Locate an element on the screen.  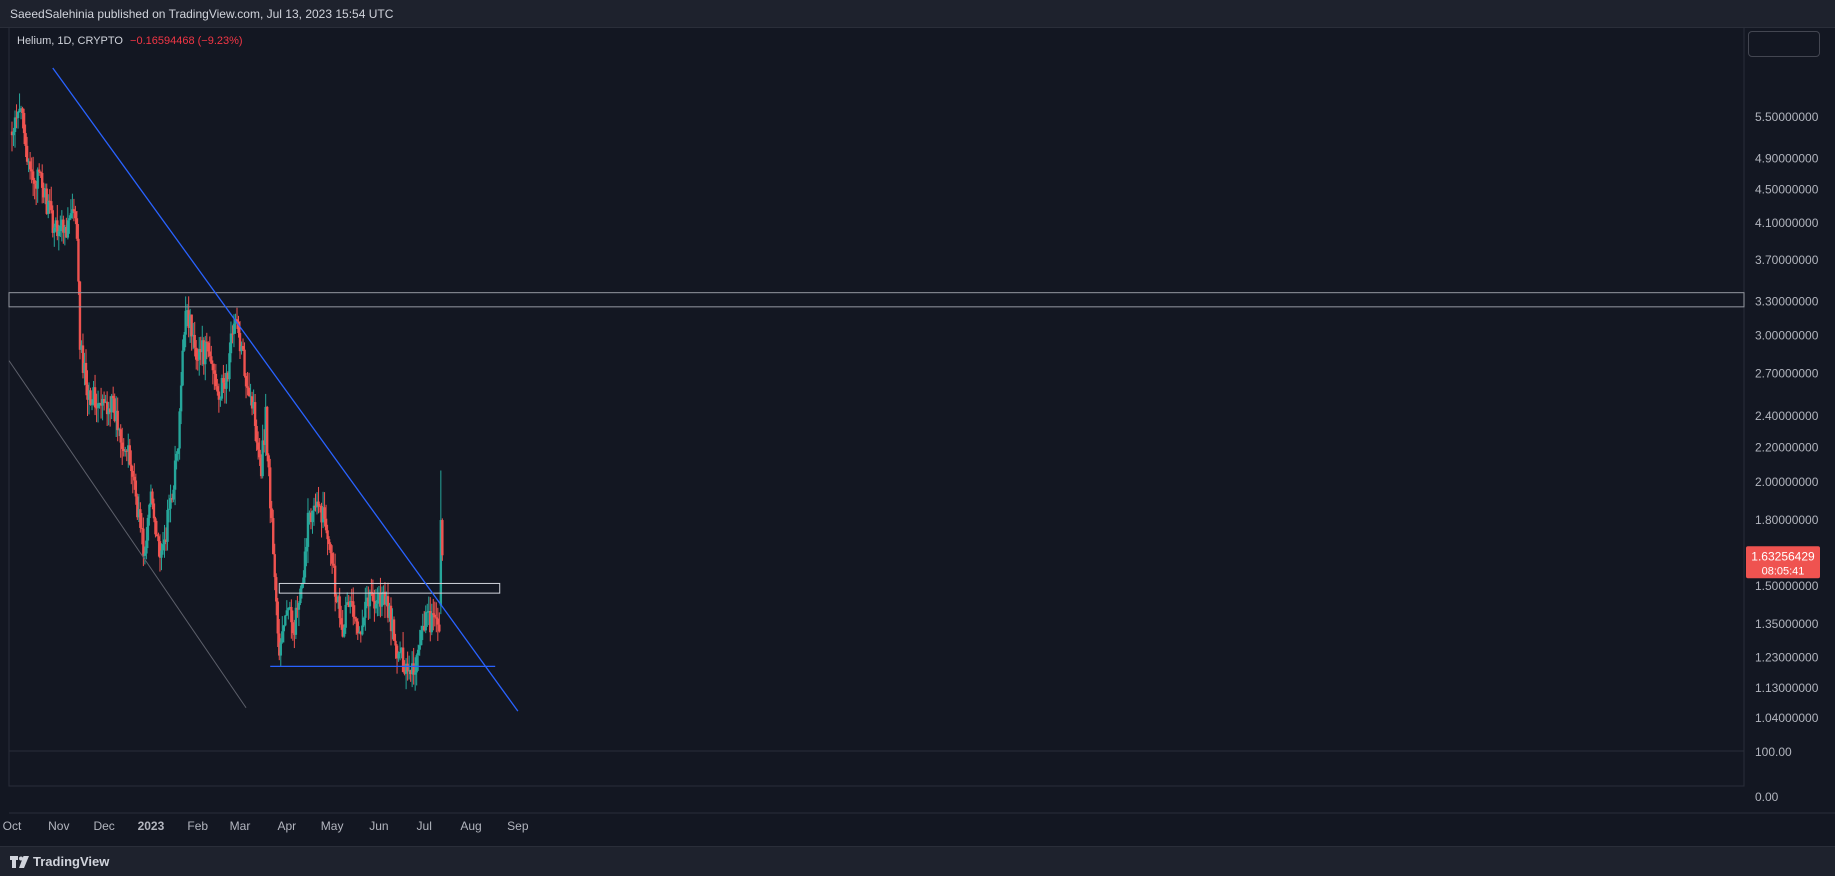
price-axis-label: 4.50000000 is located at coordinates (1787, 189).